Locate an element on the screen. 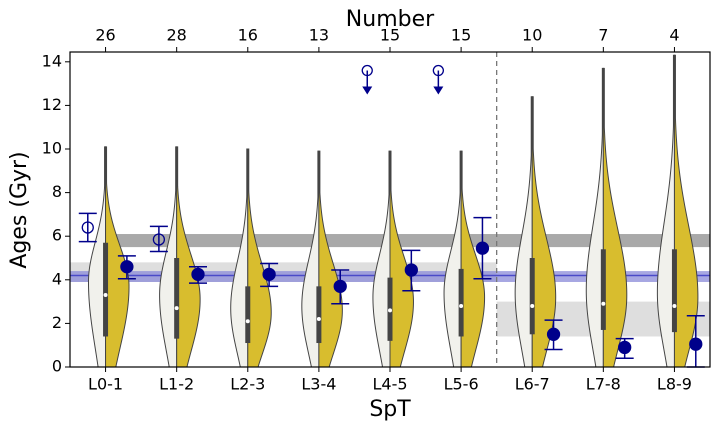 This screenshot has height=432, width=720. x-tick-label: L0-1 is located at coordinates (105, 384).